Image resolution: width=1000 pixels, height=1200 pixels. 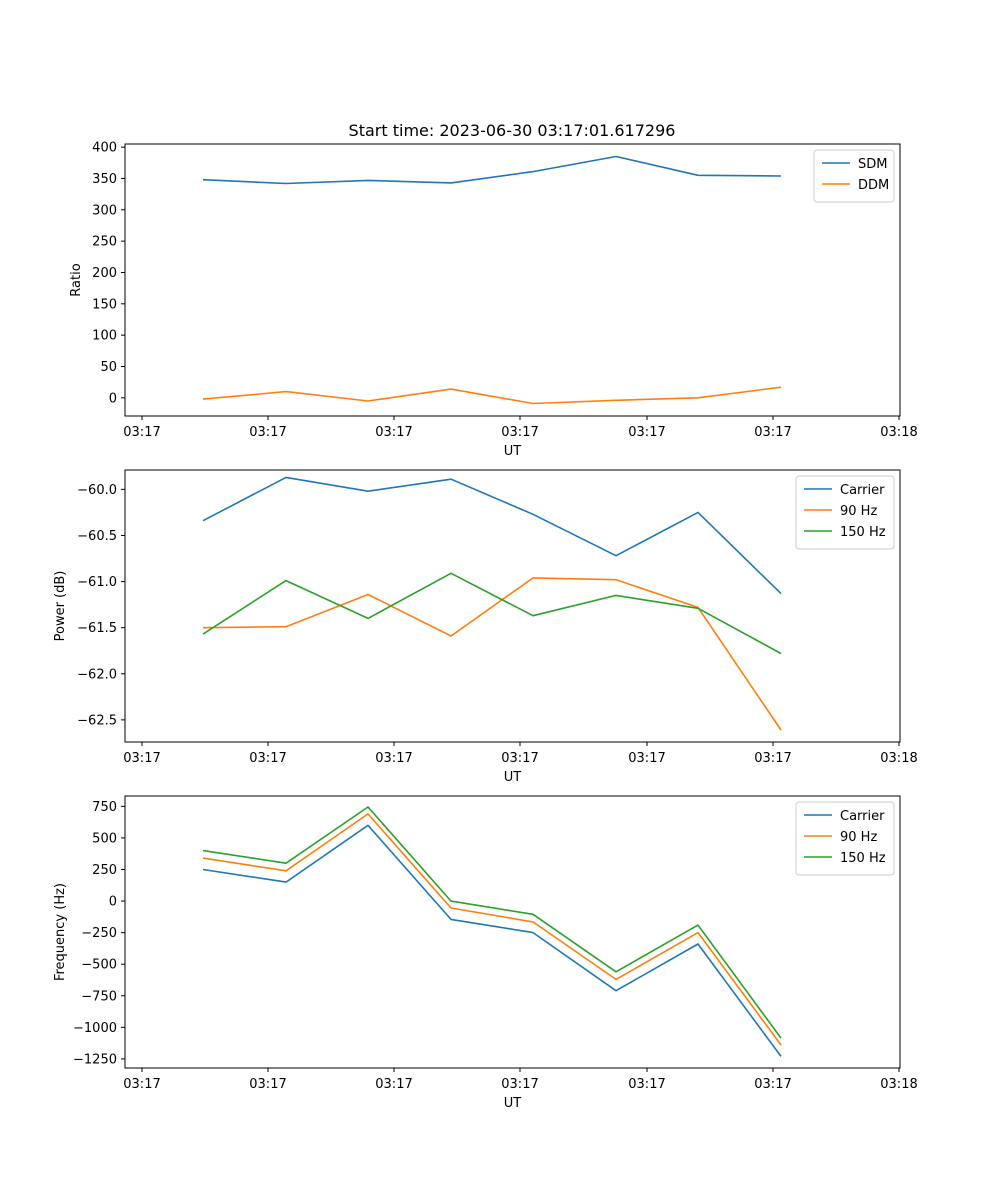 I want to click on y-tick-label: 500, so click(x=104, y=838).